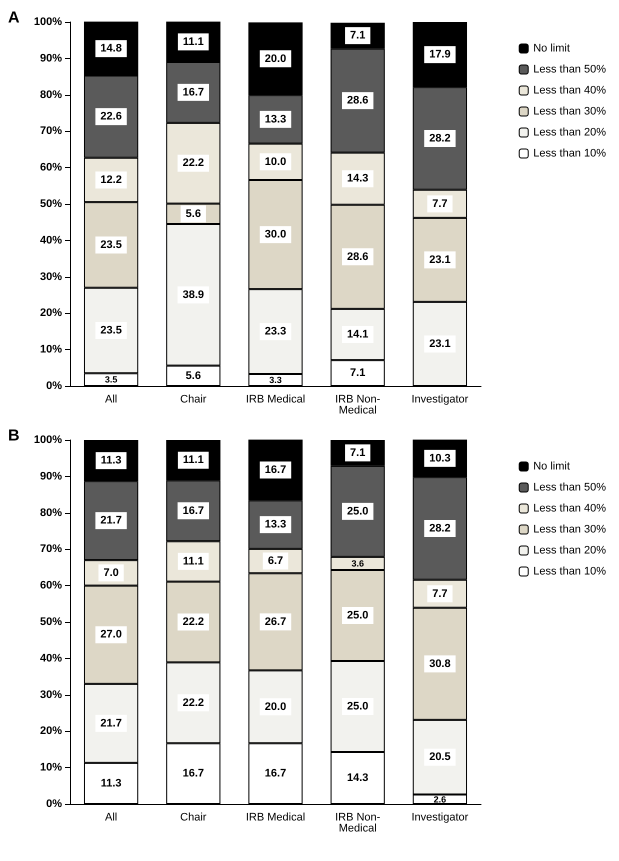 The width and height of the screenshot is (619, 861). I want to click on data-label: 3.6, so click(357, 563).